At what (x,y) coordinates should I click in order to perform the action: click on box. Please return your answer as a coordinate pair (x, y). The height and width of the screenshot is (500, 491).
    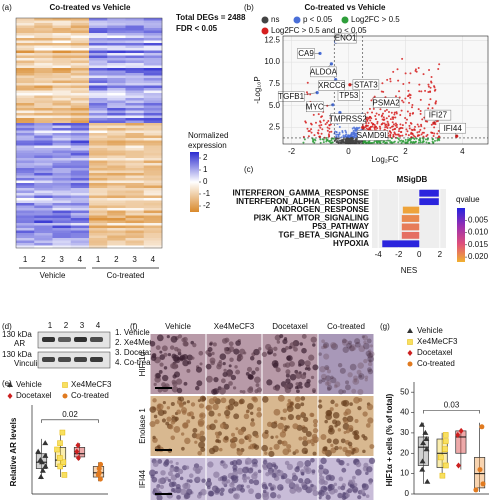
    Looking at the image, I should click on (423, 451).